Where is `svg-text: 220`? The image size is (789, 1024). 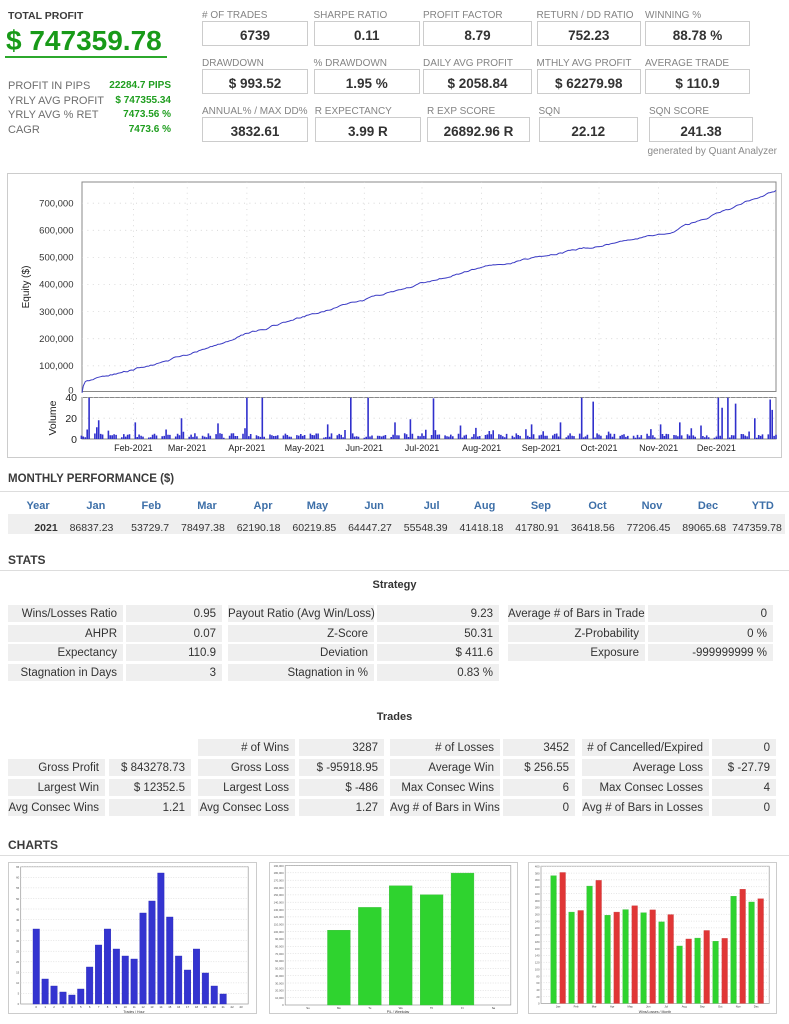 svg-text: 220 is located at coordinates (537, 928).